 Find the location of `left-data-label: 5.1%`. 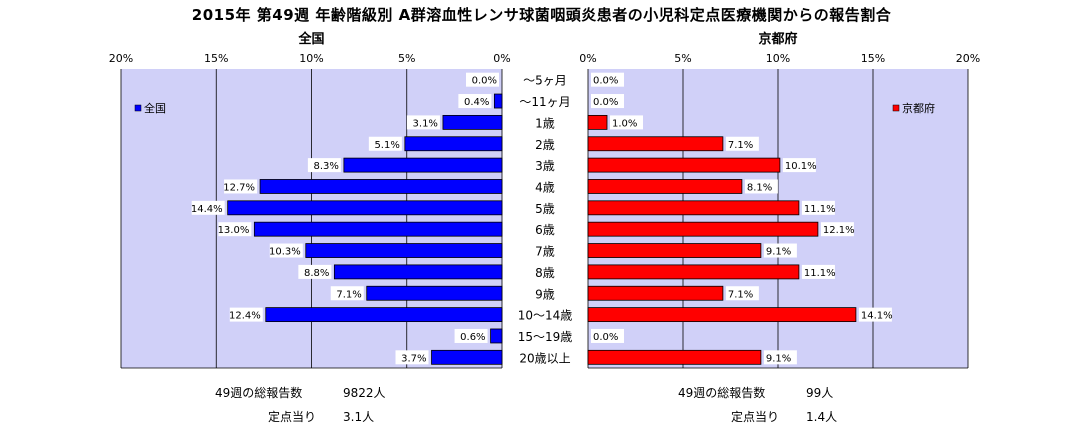

left-data-label: 5.1% is located at coordinates (386, 145).